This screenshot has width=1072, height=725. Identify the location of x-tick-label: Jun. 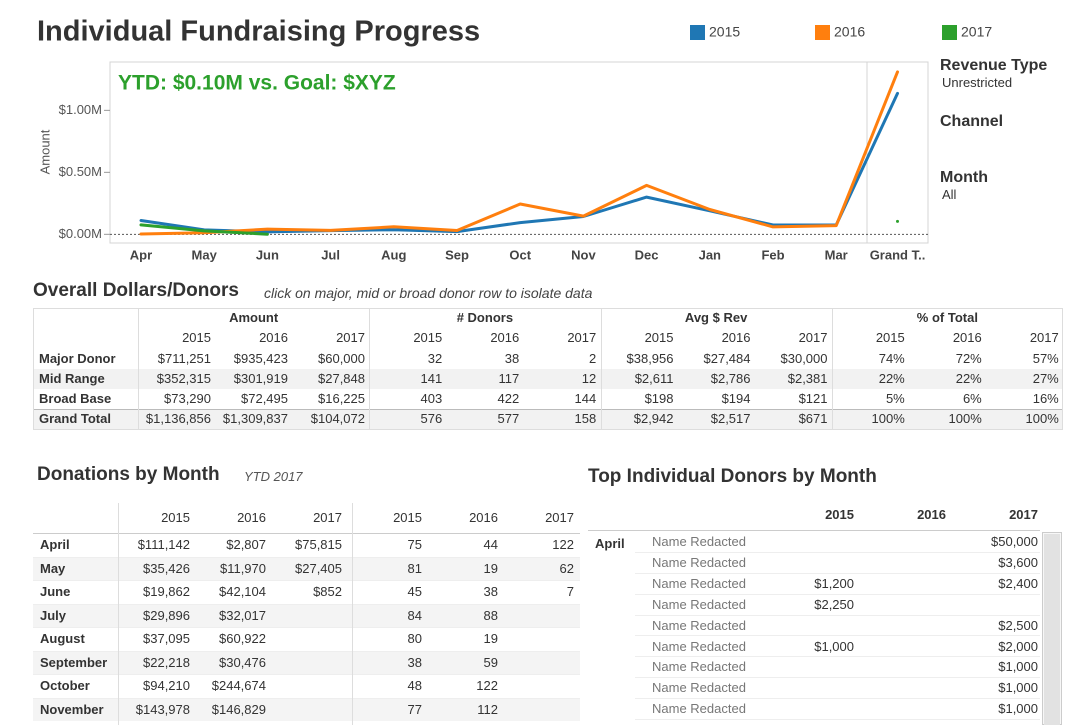
(267, 254).